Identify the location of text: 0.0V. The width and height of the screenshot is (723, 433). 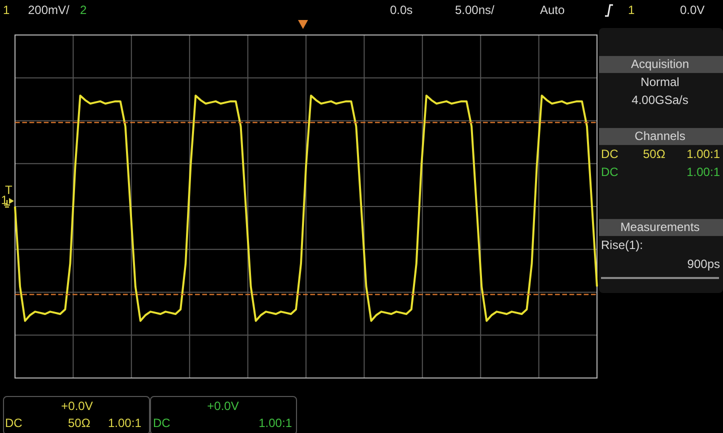
(692, 10).